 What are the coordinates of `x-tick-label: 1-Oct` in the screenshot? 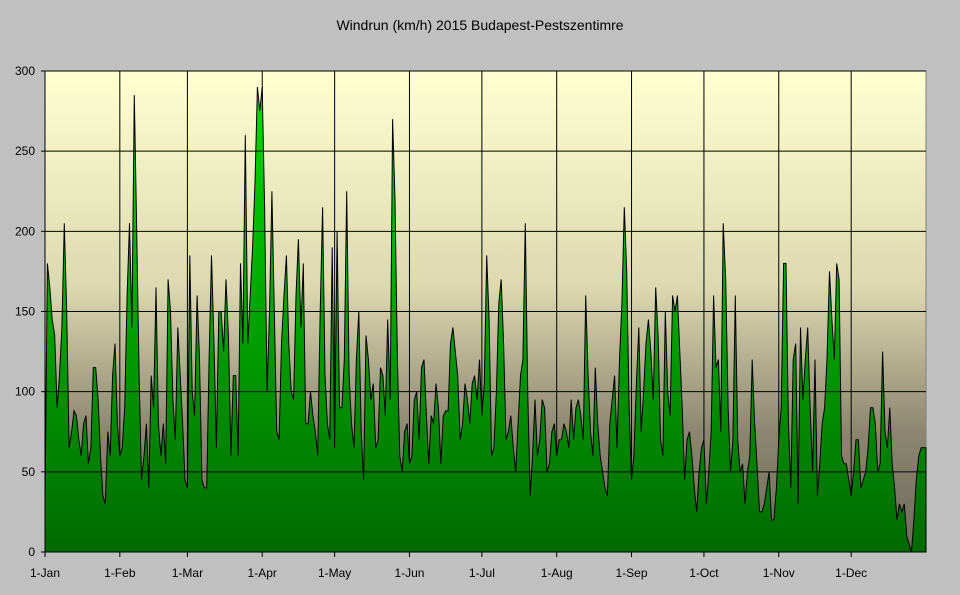 It's located at (704, 573).